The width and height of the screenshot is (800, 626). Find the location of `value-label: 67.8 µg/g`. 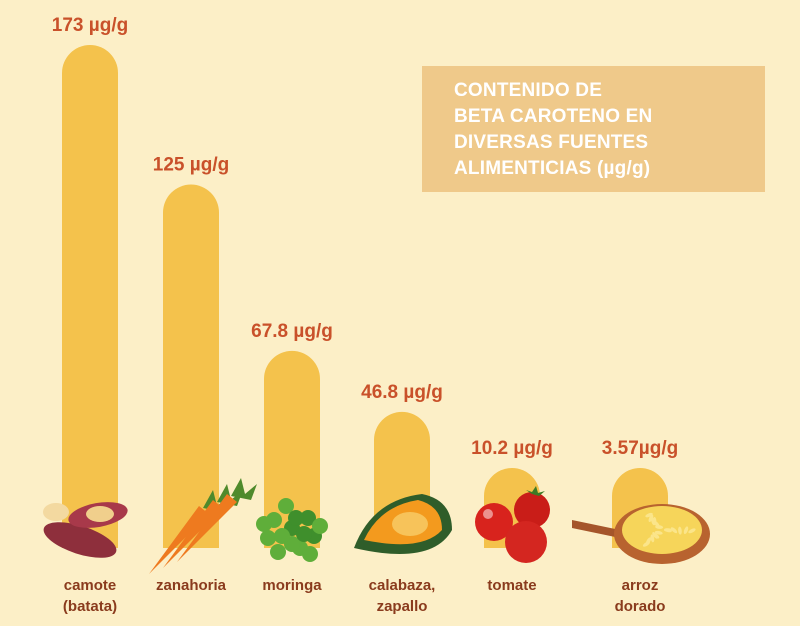

value-label: 67.8 µg/g is located at coordinates (292, 331).